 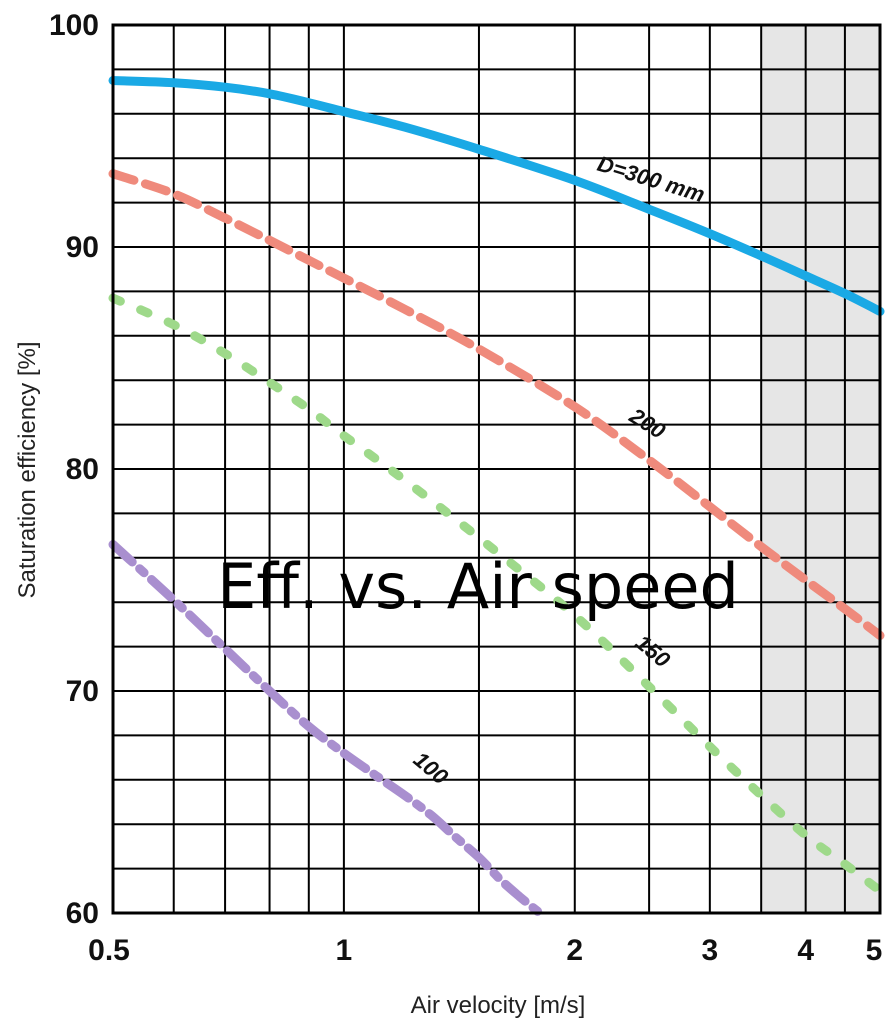 What do you see at coordinates (74, 25) in the screenshot?
I see `y-tick-label: 100` at bounding box center [74, 25].